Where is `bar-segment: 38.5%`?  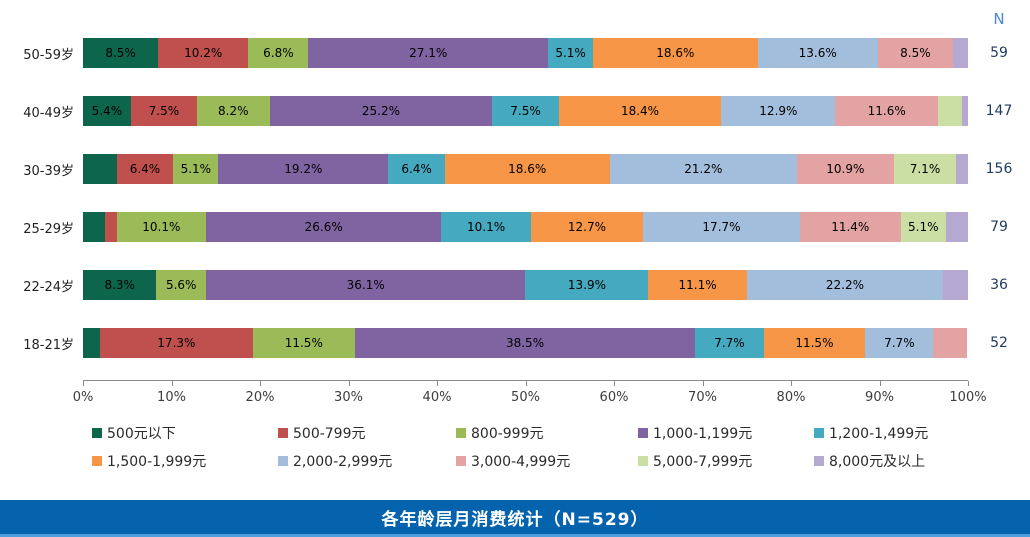
bar-segment: 38.5% is located at coordinates (525, 343).